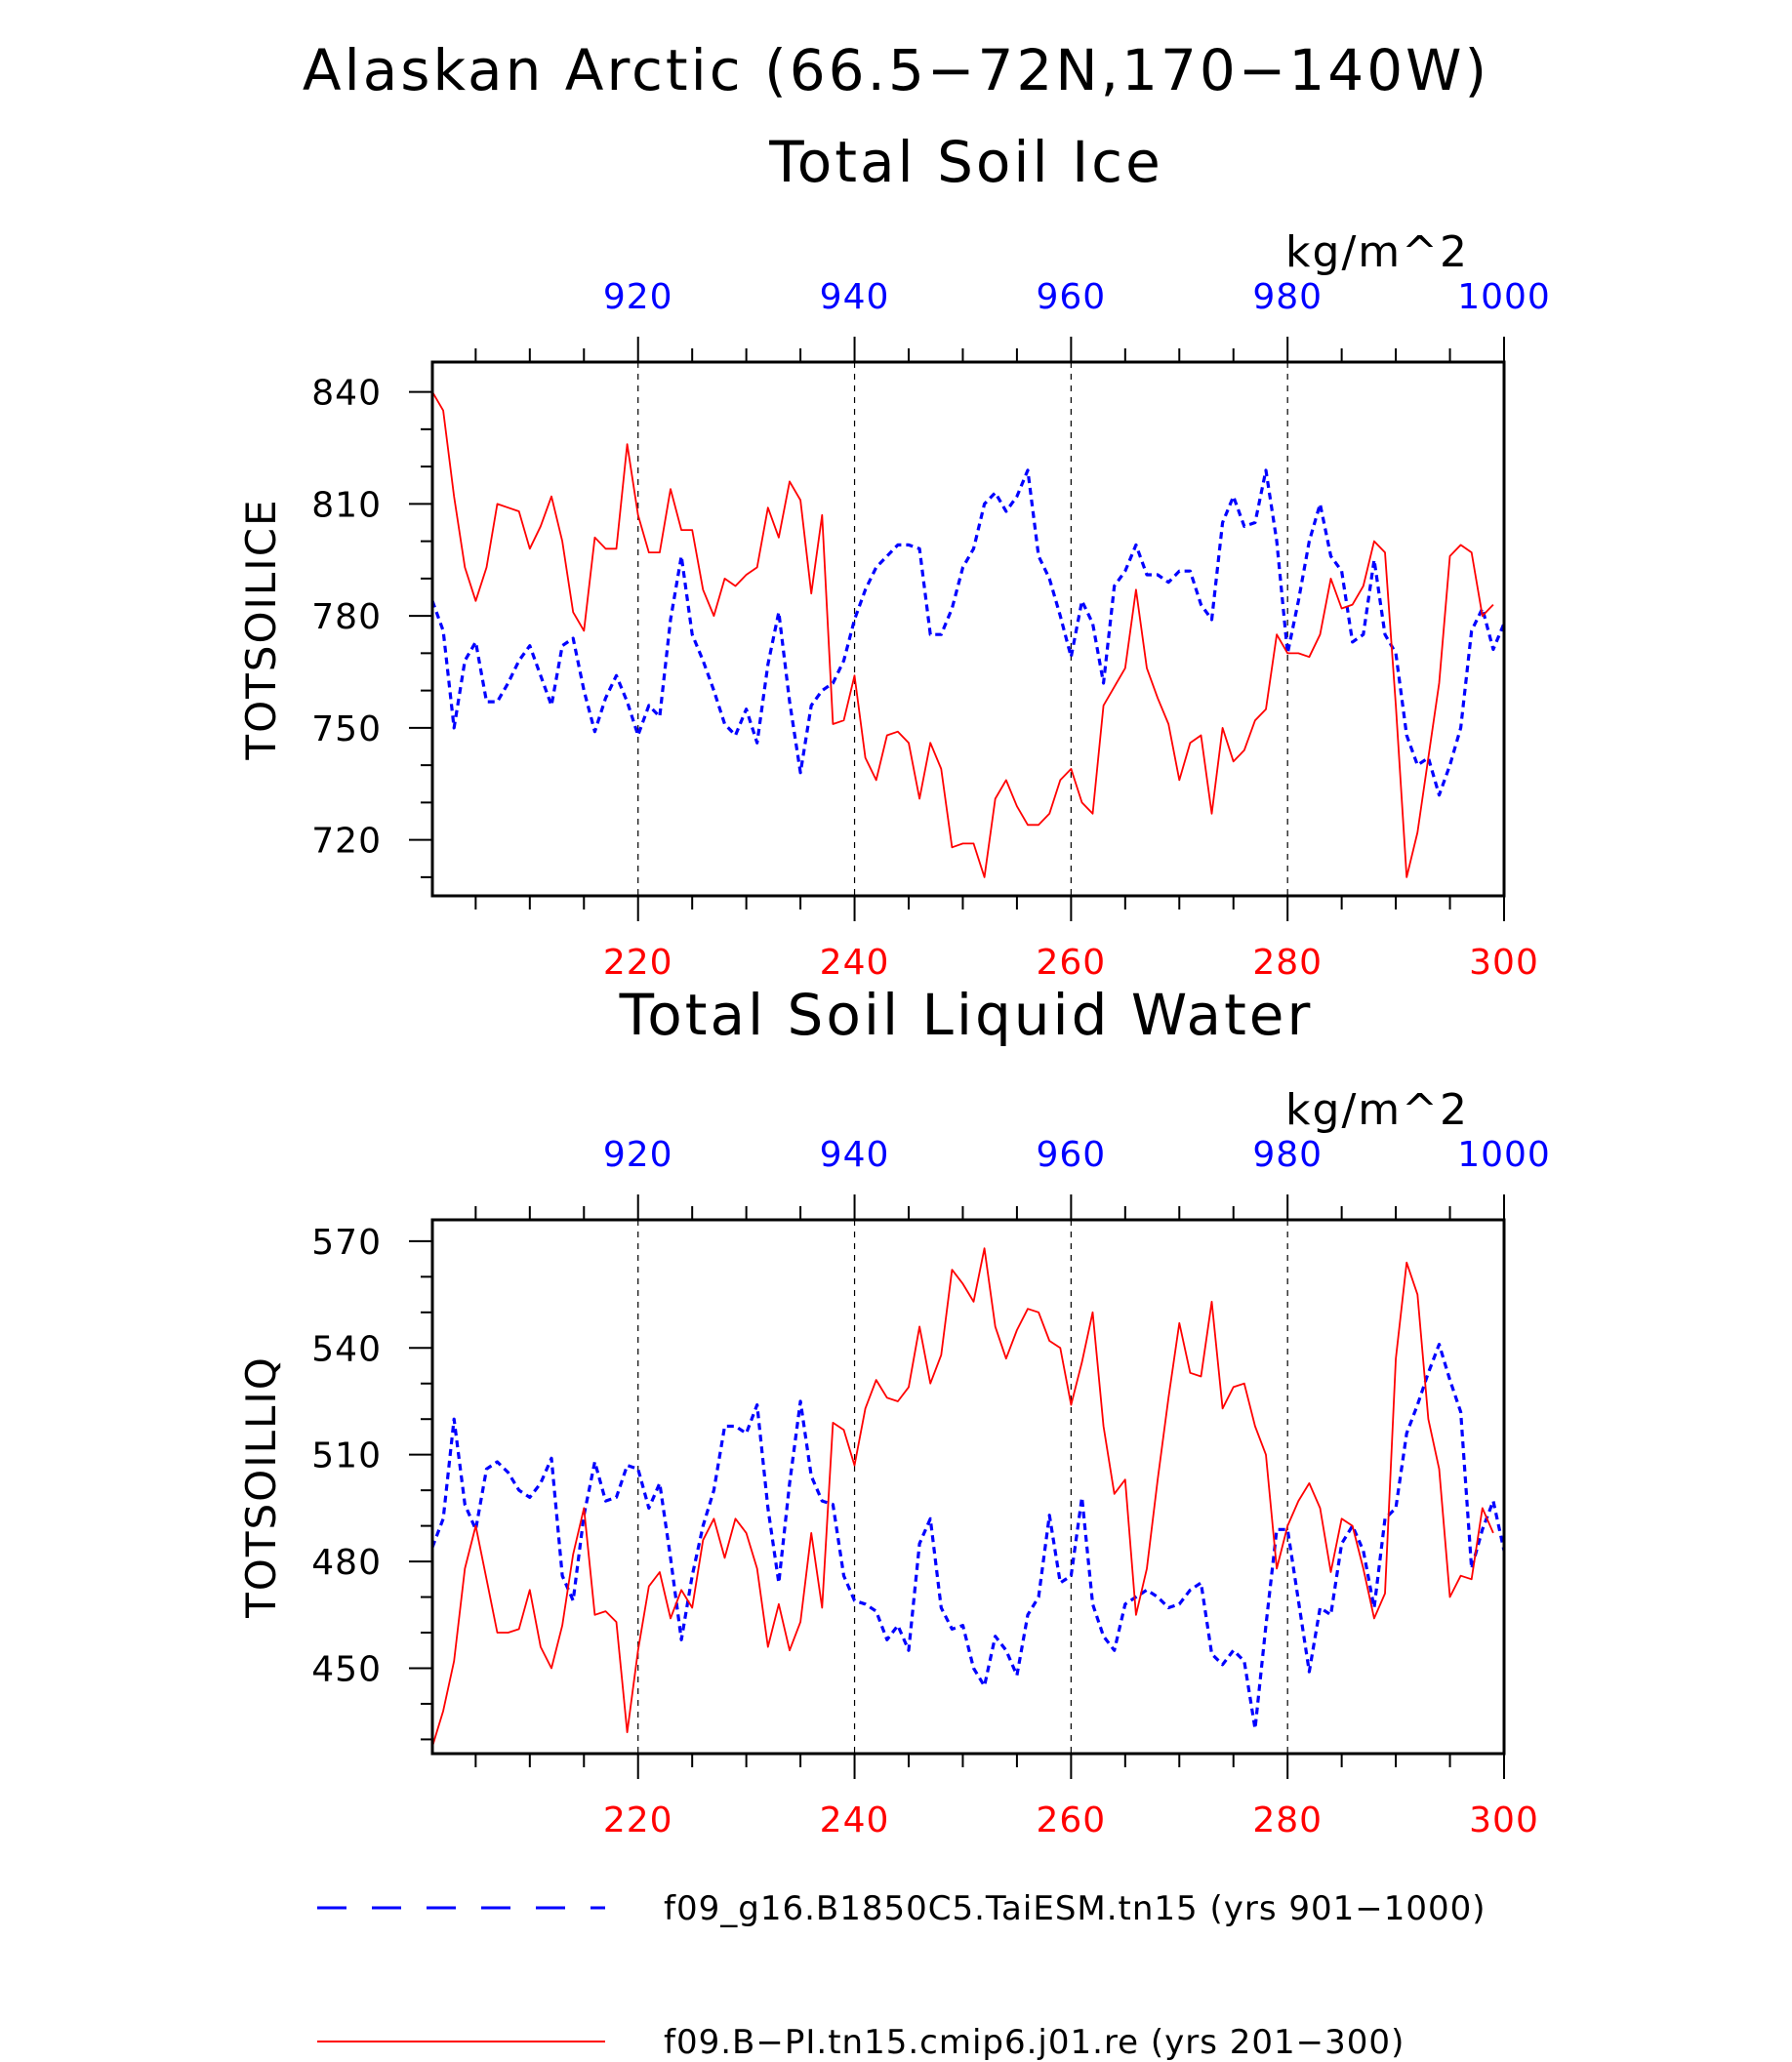 The height and width of the screenshot is (2062, 1792). What do you see at coordinates (966, 1015) in the screenshot?
I see `panel-title: Total Soil Liquid Water` at bounding box center [966, 1015].